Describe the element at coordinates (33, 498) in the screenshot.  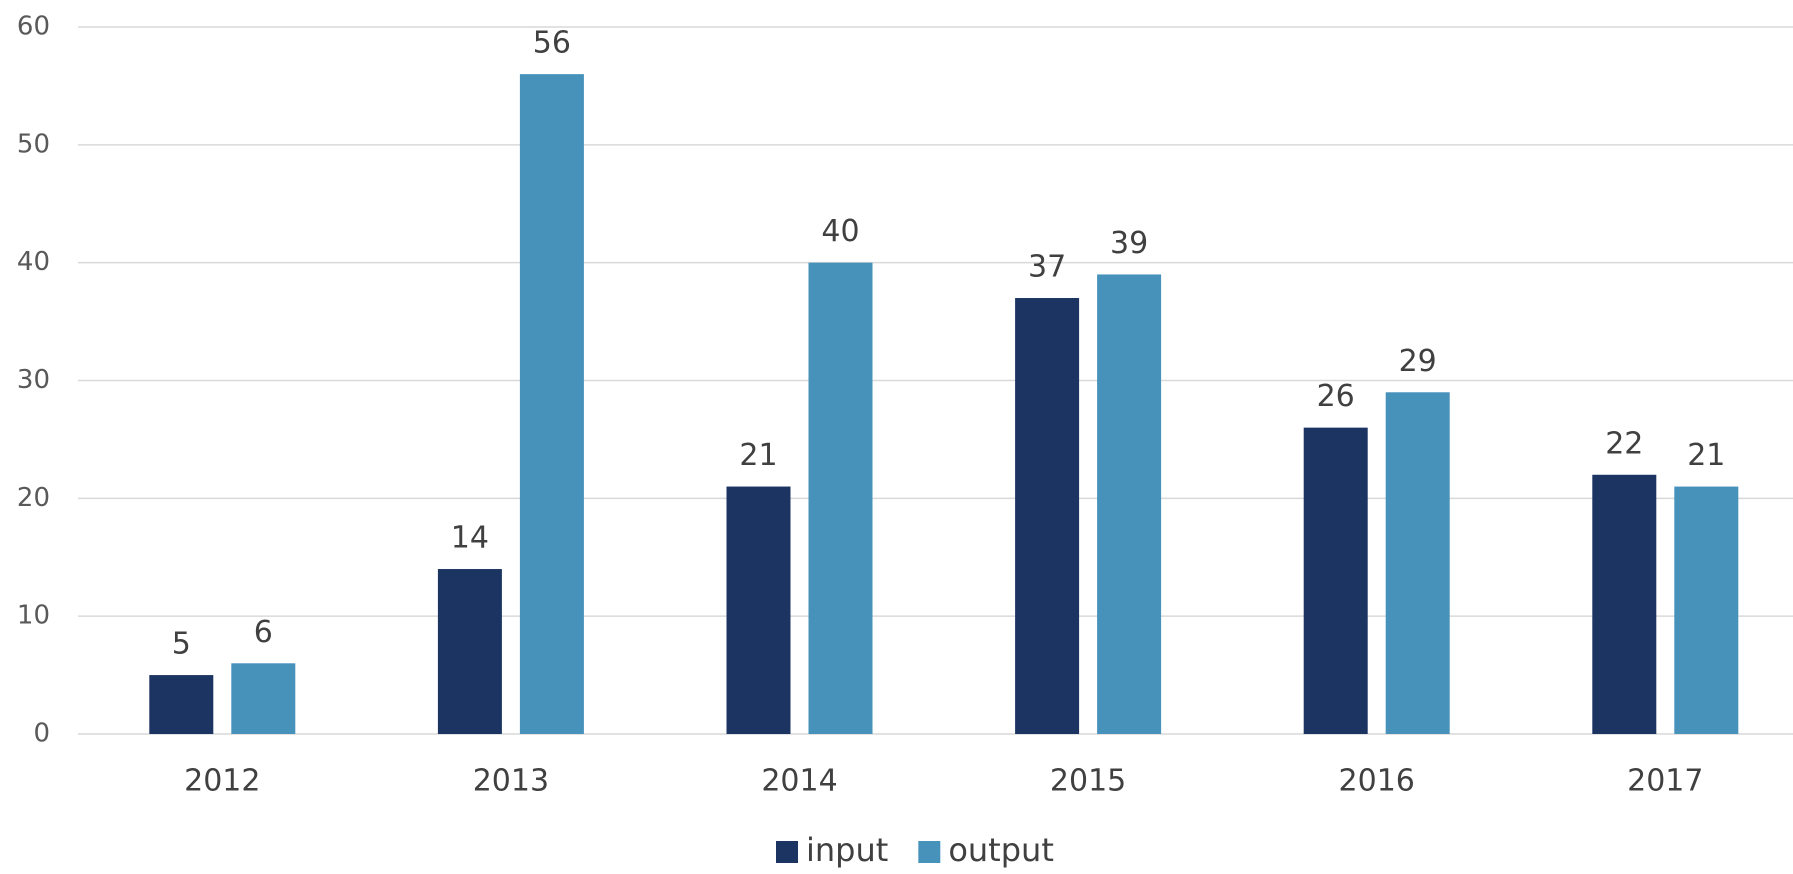
I see `y-tick-label: 20` at that location.